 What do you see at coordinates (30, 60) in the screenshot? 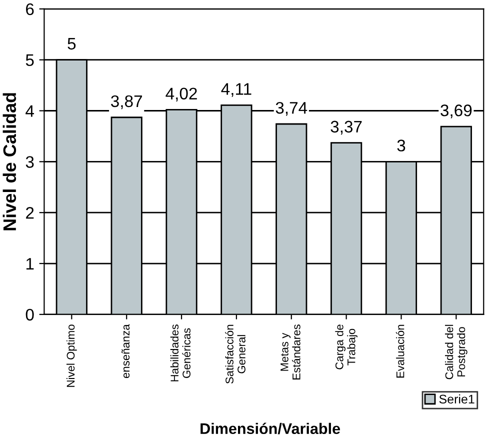
I see `y-tick-label: 5` at bounding box center [30, 60].